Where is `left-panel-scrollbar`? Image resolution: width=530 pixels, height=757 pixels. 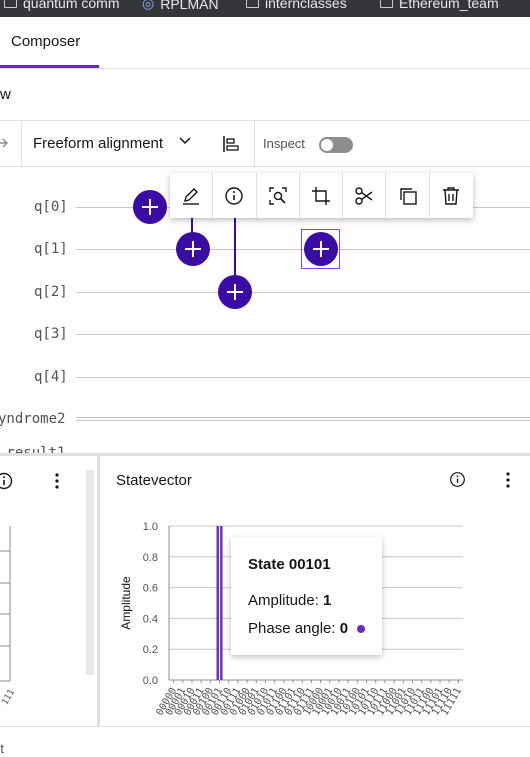
left-panel-scrollbar is located at coordinates (90, 572).